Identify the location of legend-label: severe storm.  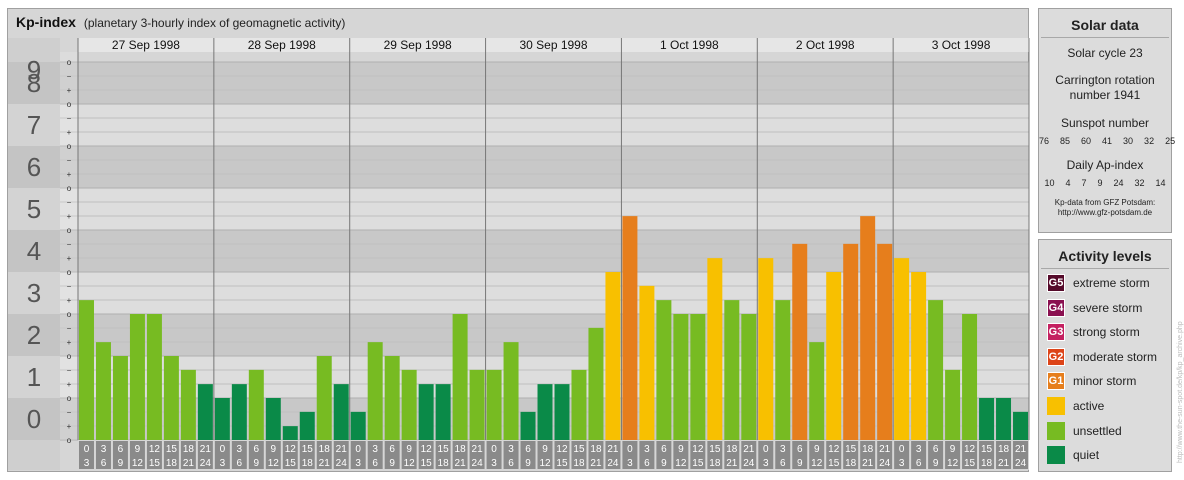
(1108, 307).